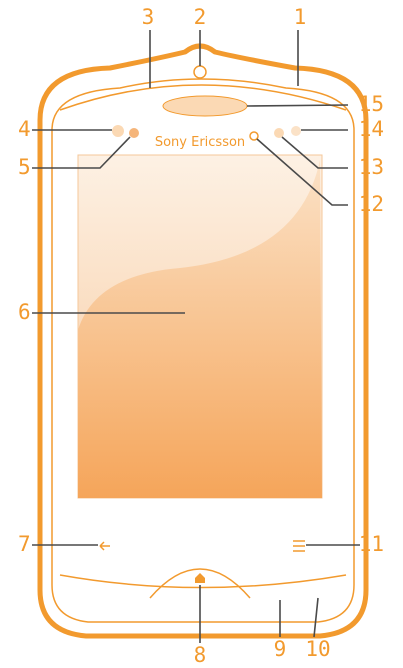 This screenshot has width=403, height=668. Describe the element at coordinates (280, 649) in the screenshot. I see `callout-number: 9` at that location.